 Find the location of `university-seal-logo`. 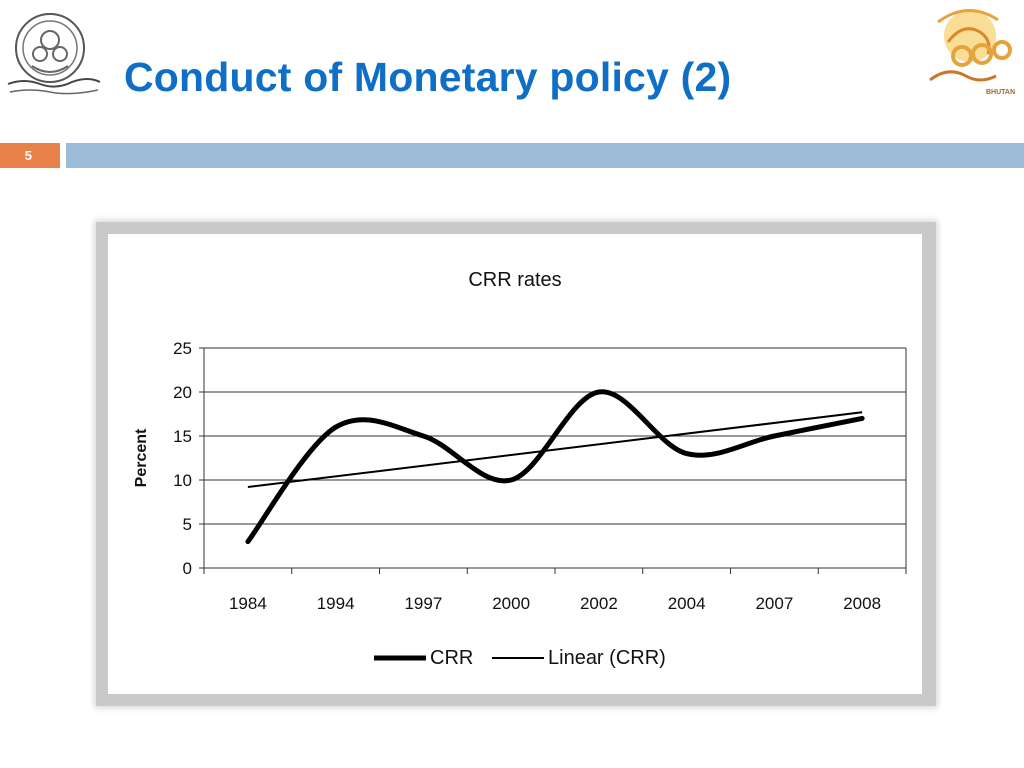

university-seal-logo is located at coordinates (53, 53).